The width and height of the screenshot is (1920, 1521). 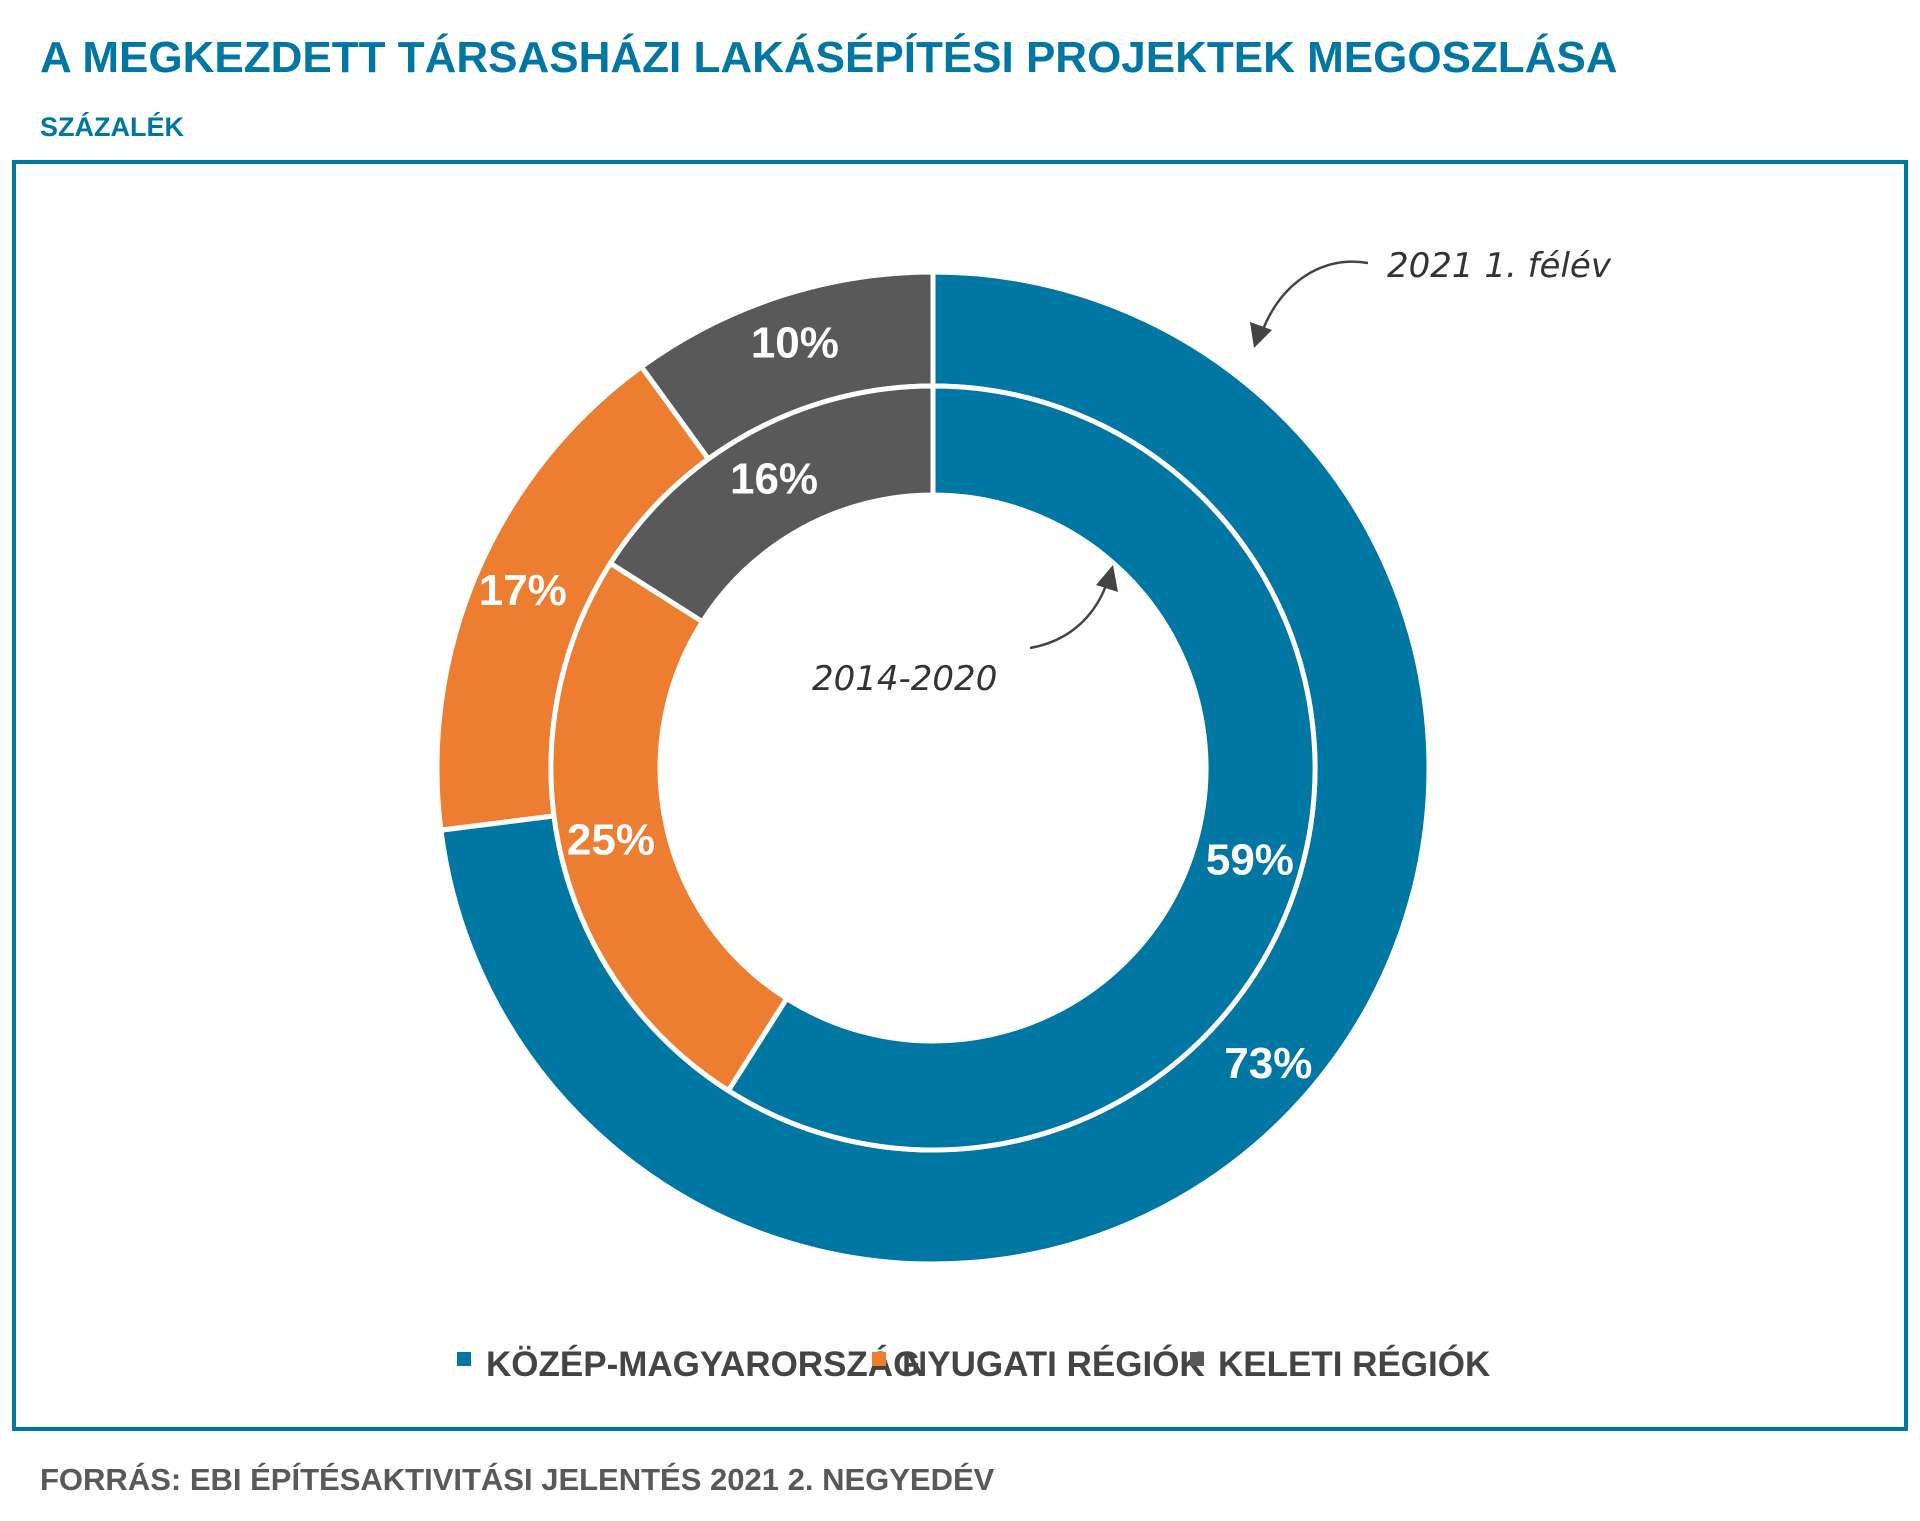 I want to click on annotation-inner: 2014-2020, so click(x=904, y=679).